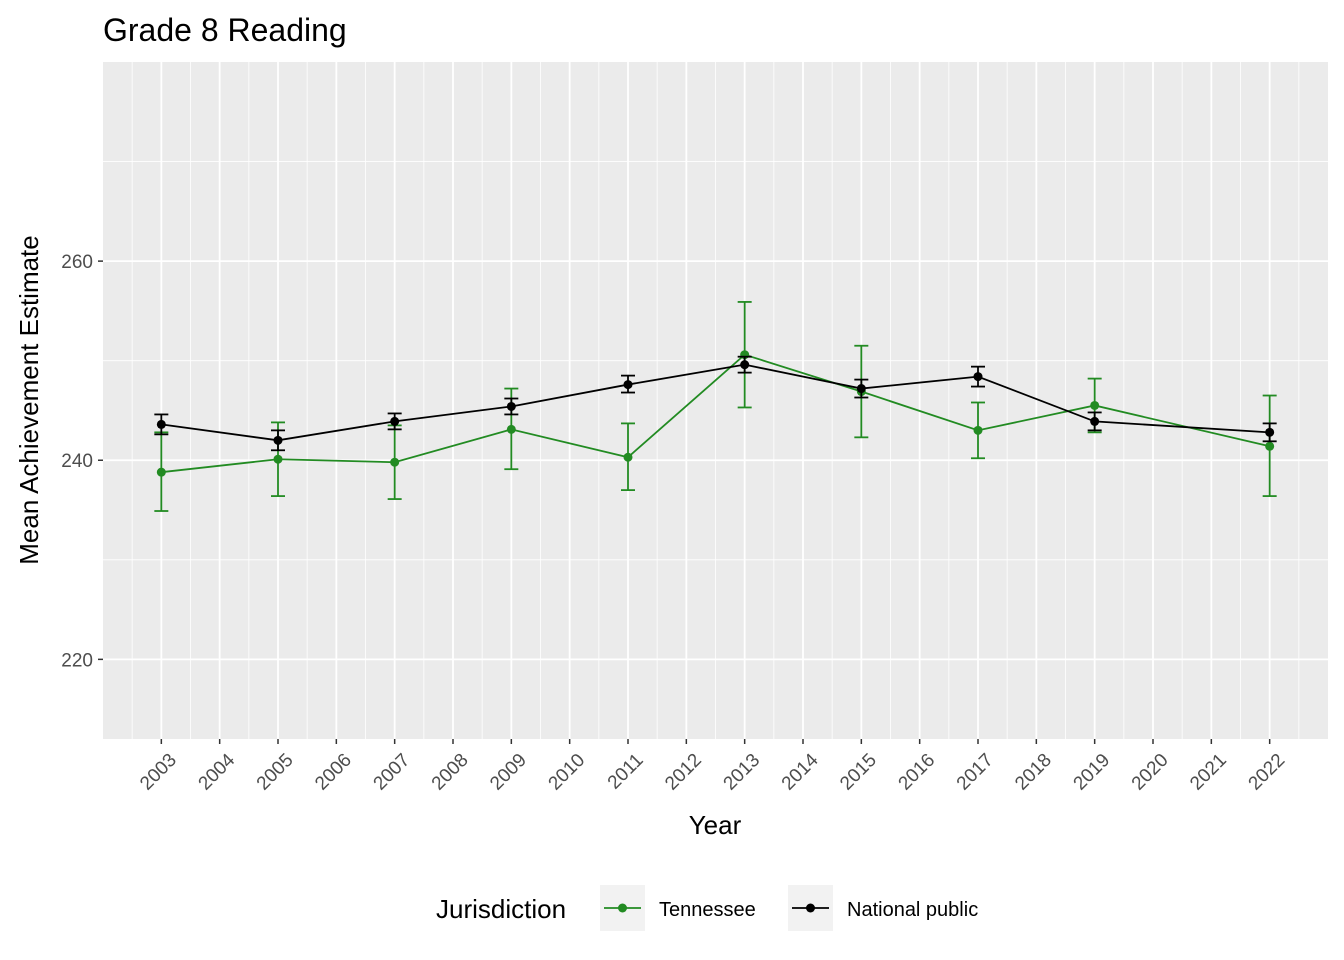 The height and width of the screenshot is (960, 1344). What do you see at coordinates (683, 772) in the screenshot?
I see `x-tick-label: 2012` at bounding box center [683, 772].